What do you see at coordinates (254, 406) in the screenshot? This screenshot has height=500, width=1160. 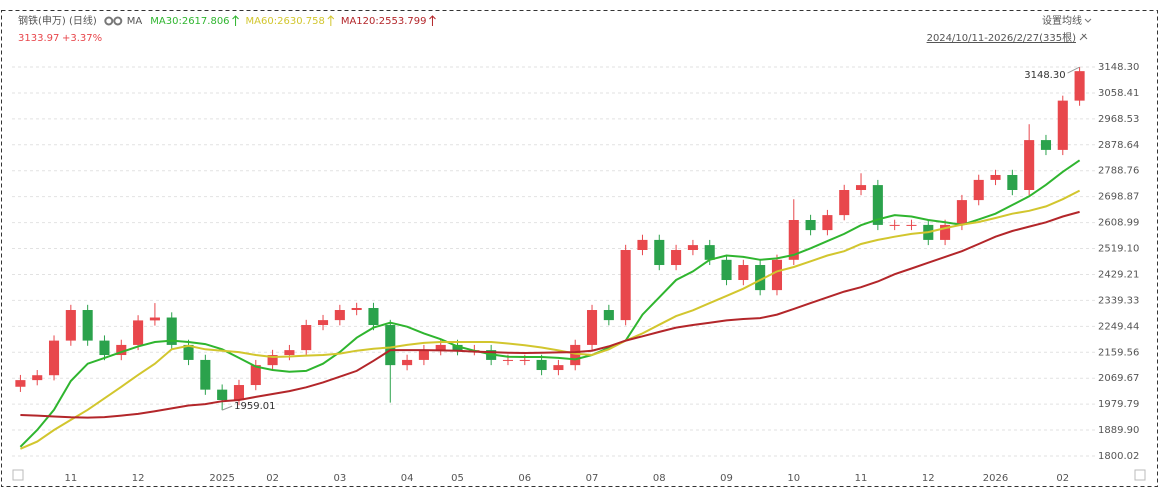 I see `annotation: 1959.01` at bounding box center [254, 406].